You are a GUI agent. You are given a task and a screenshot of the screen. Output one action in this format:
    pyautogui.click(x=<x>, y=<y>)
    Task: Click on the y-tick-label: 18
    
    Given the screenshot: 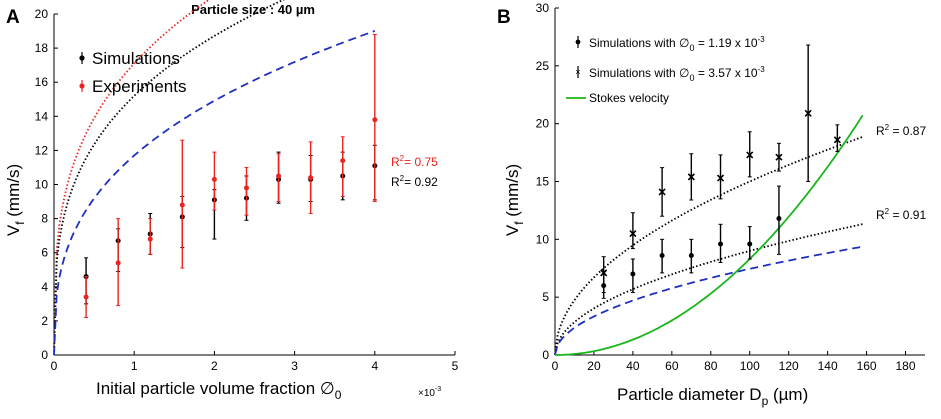 What is the action you would take?
    pyautogui.click(x=42, y=48)
    